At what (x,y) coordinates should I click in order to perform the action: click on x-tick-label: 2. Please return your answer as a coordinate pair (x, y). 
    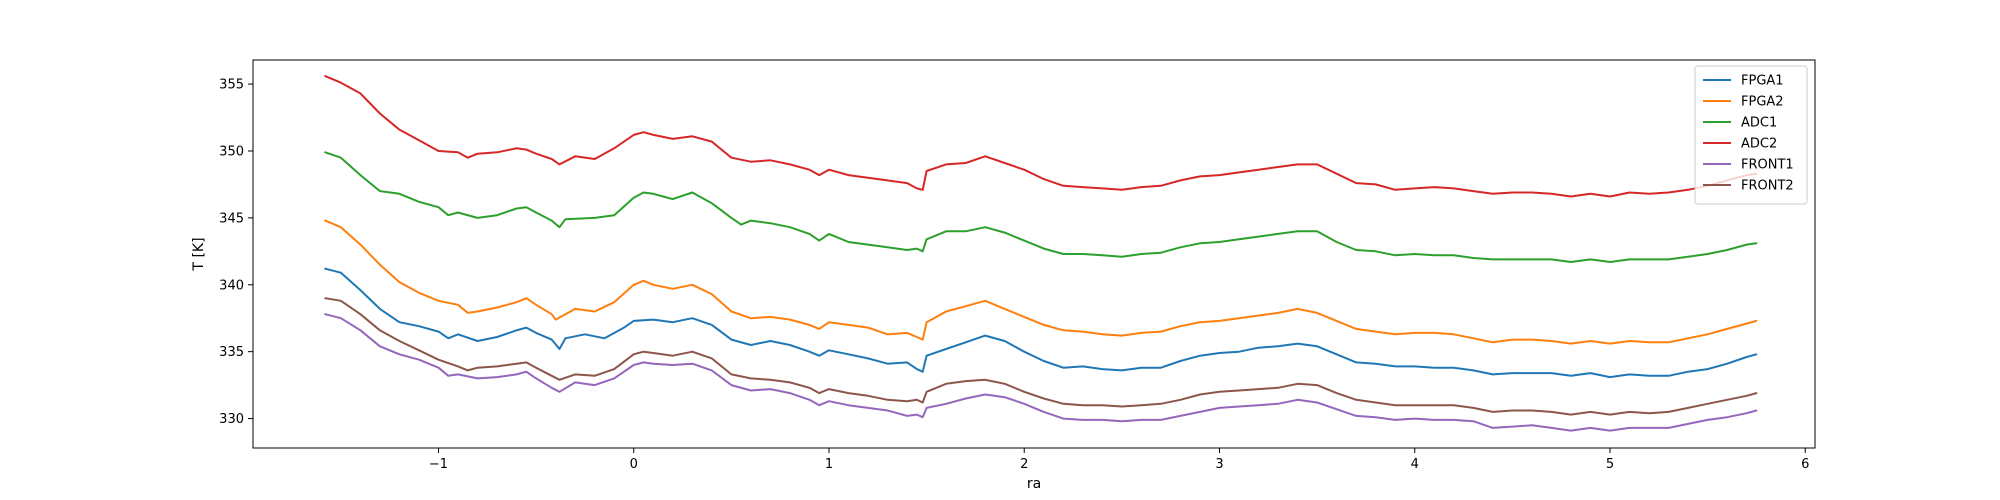
    Looking at the image, I should click on (1024, 464).